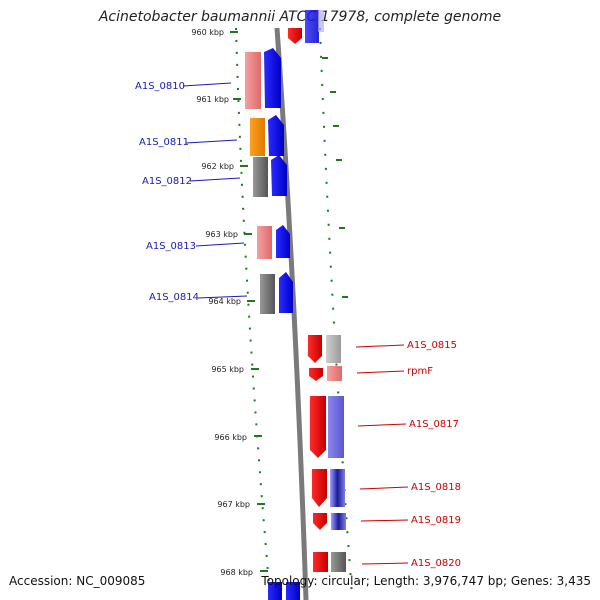  Describe the element at coordinates (77, 581) in the screenshot. I see `accession-text: Accession: NC_009085` at that location.